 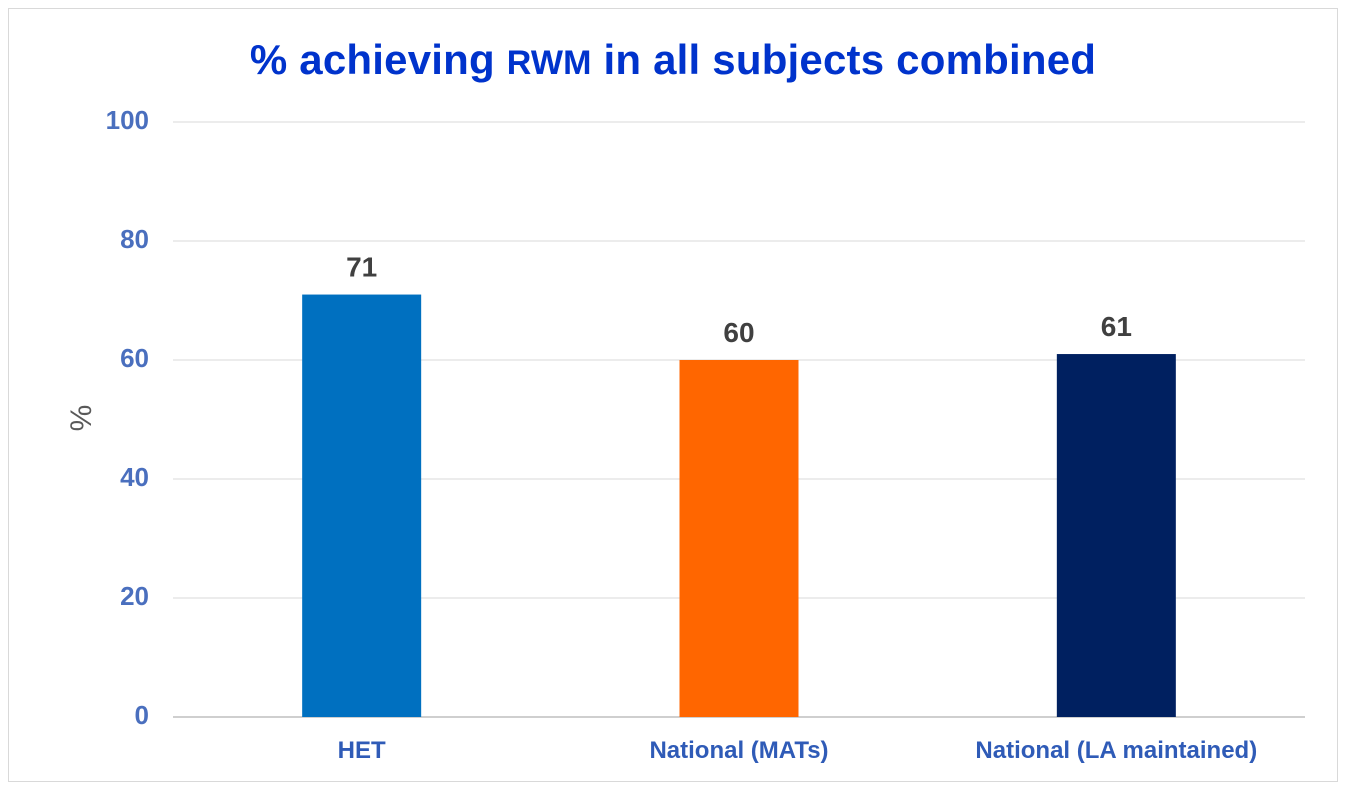 What do you see at coordinates (378, 59) in the screenshot?
I see `title-prefix: % achieving` at bounding box center [378, 59].